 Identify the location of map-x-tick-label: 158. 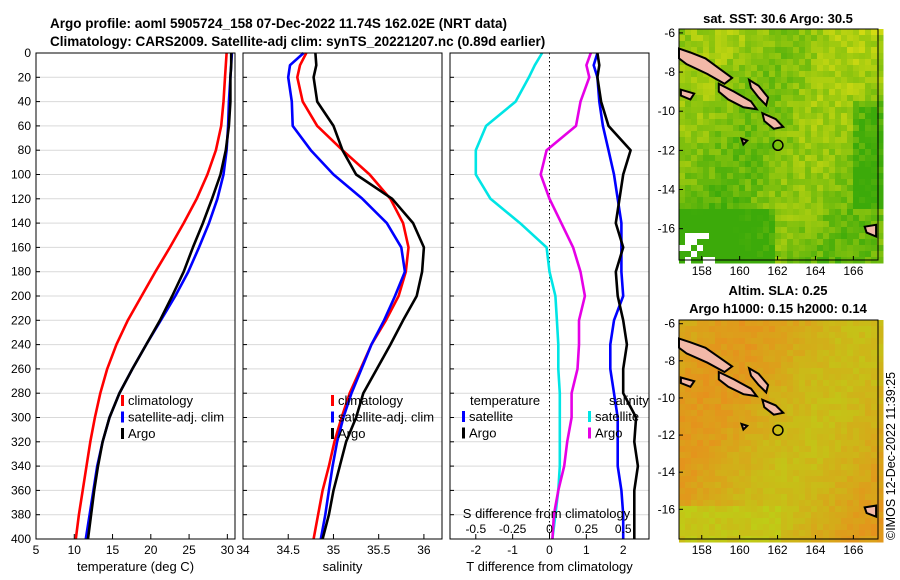
(702, 271).